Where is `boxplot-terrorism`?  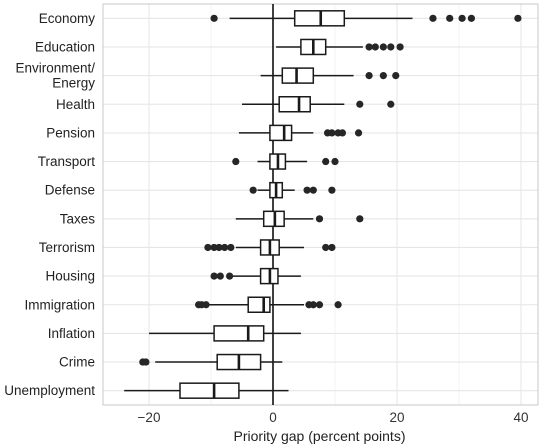 boxplot-terrorism is located at coordinates (270, 247).